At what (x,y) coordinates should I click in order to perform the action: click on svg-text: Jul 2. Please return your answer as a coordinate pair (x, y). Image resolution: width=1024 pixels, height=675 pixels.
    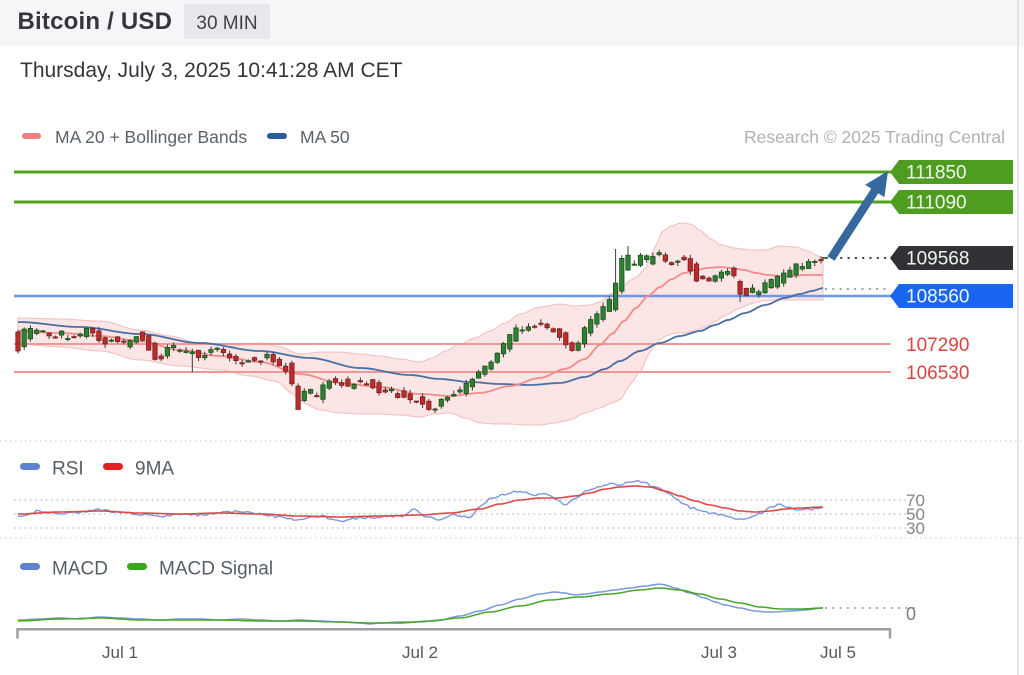
    Looking at the image, I should click on (420, 652).